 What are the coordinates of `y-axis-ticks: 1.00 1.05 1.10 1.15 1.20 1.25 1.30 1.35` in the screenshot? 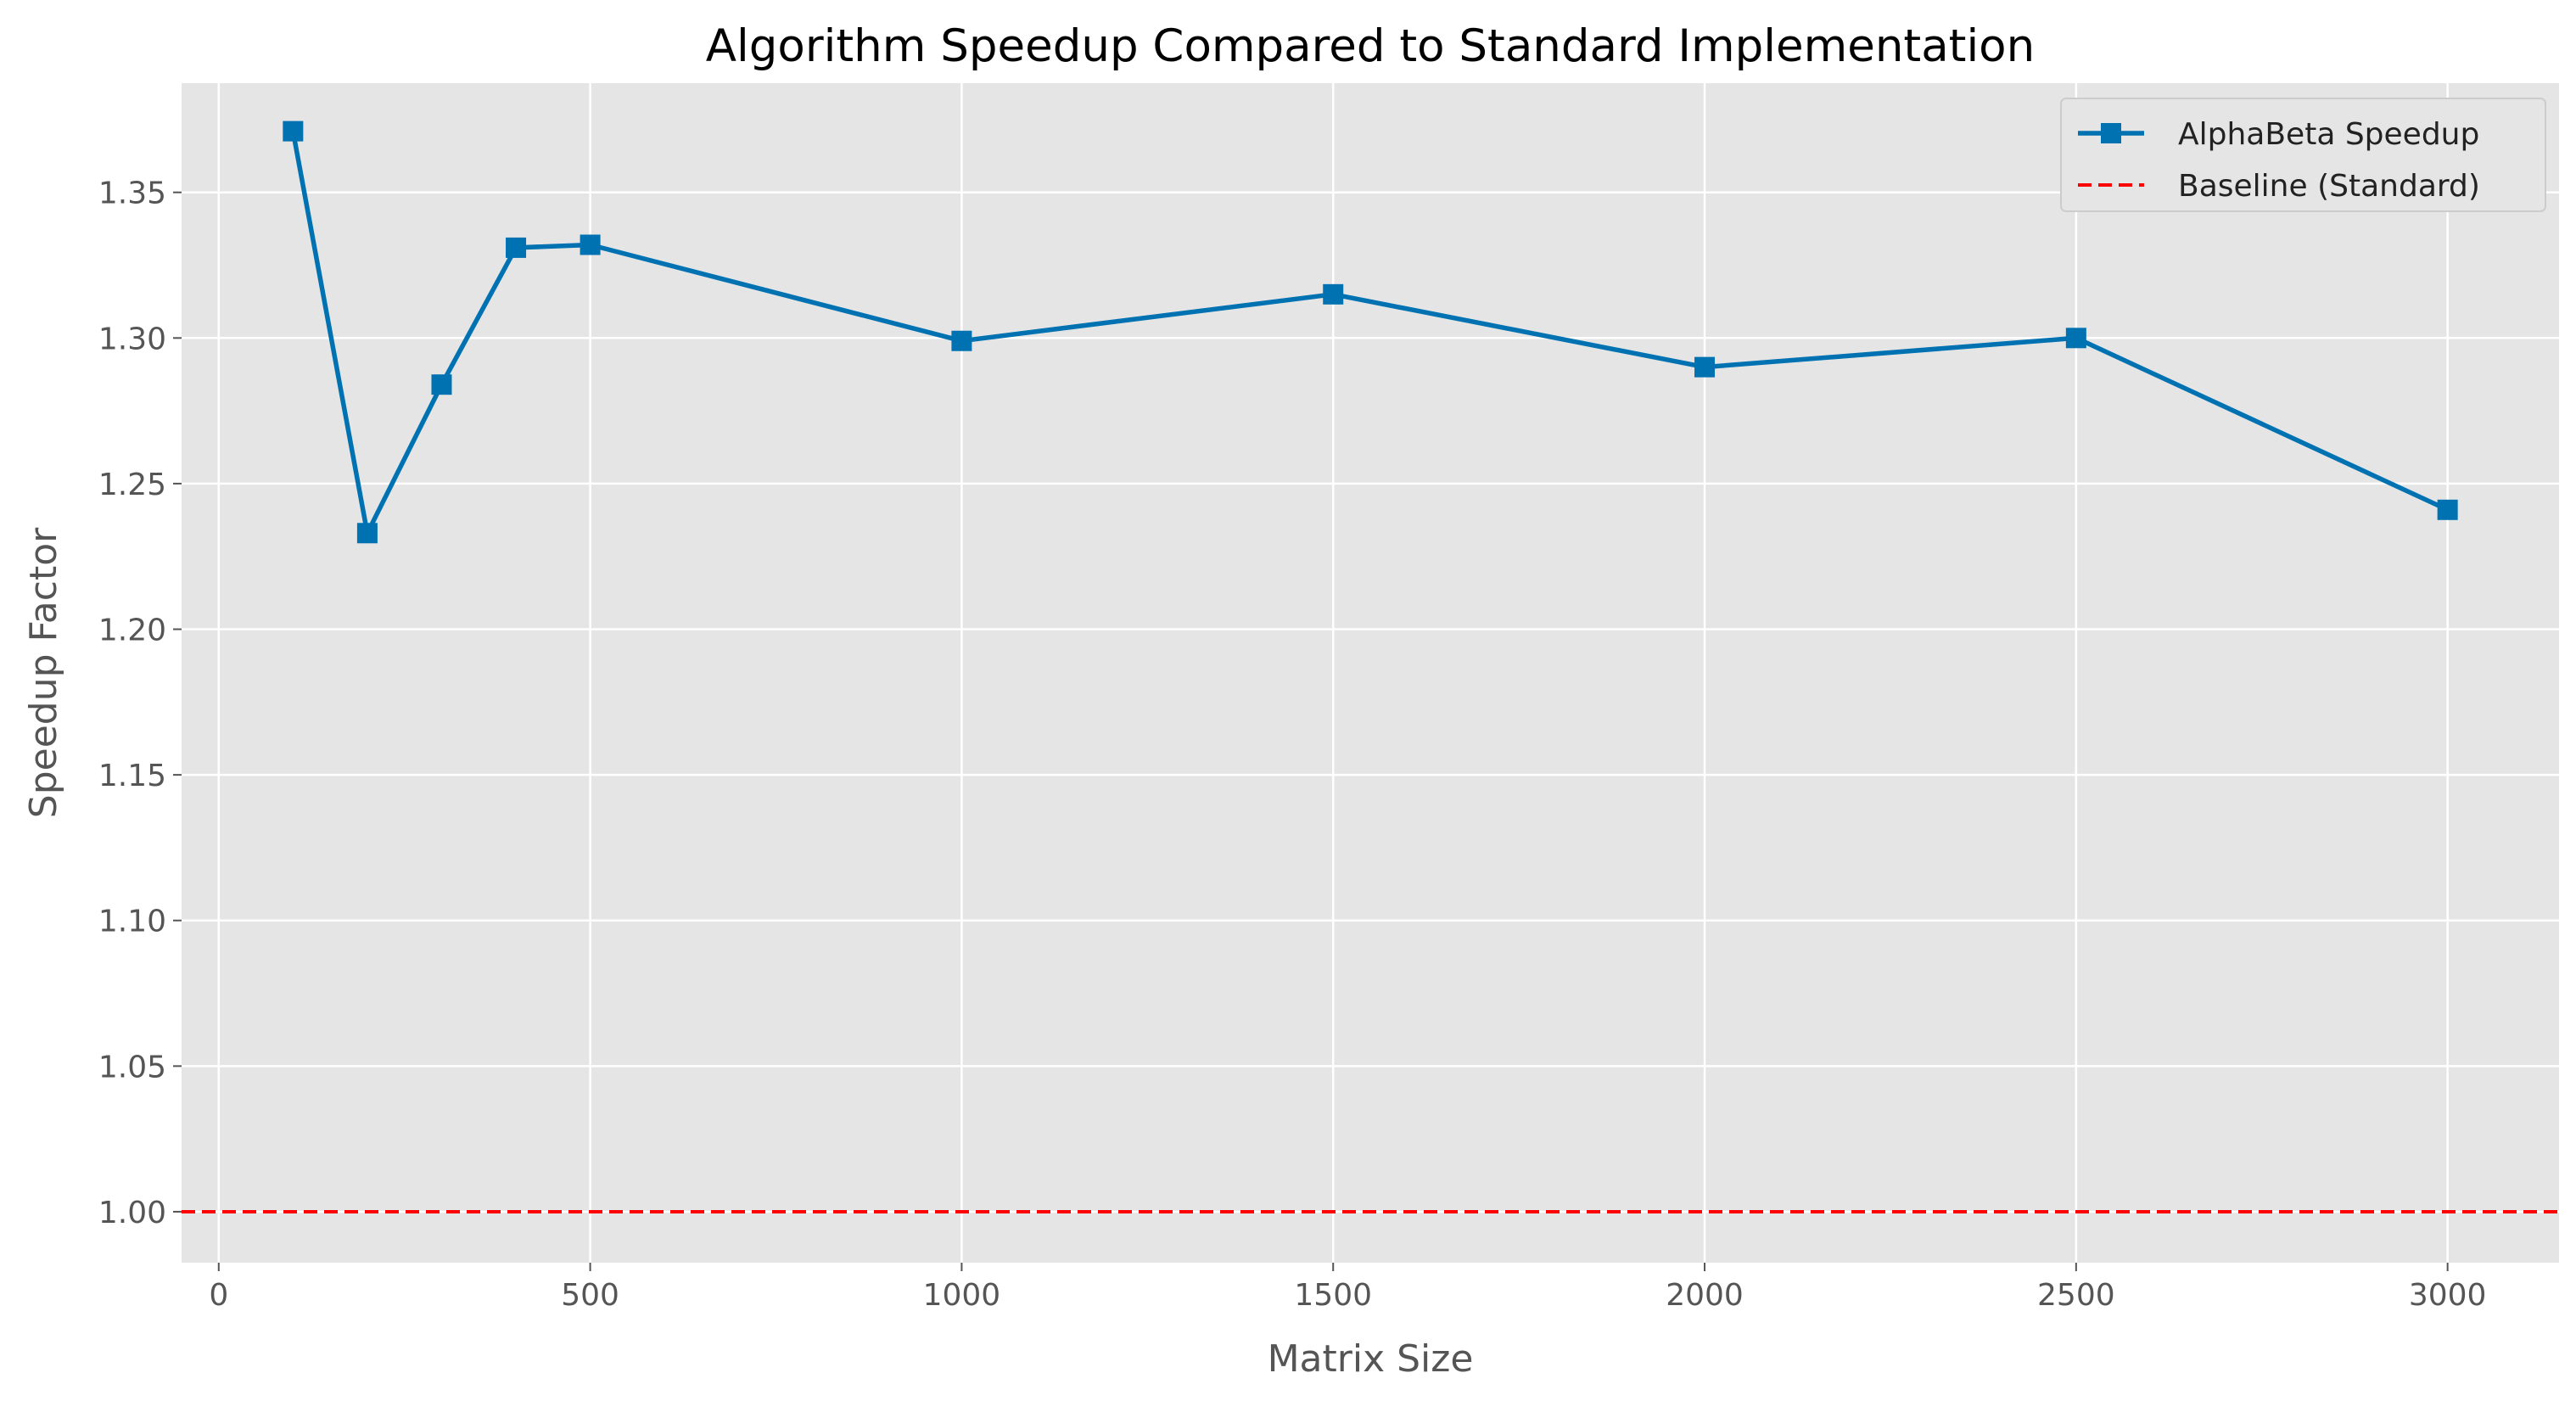 It's located at (140, 703).